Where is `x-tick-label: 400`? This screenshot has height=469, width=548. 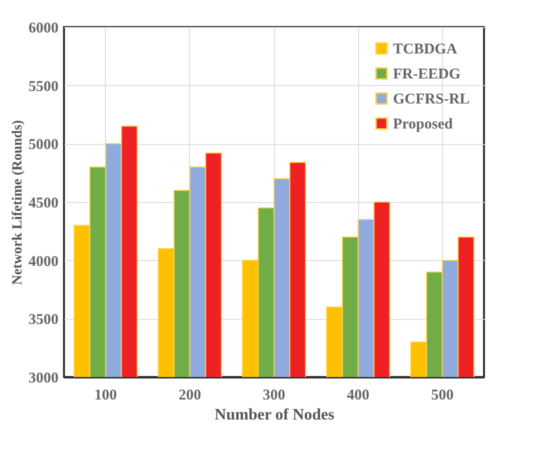 x-tick-label: 400 is located at coordinates (358, 396).